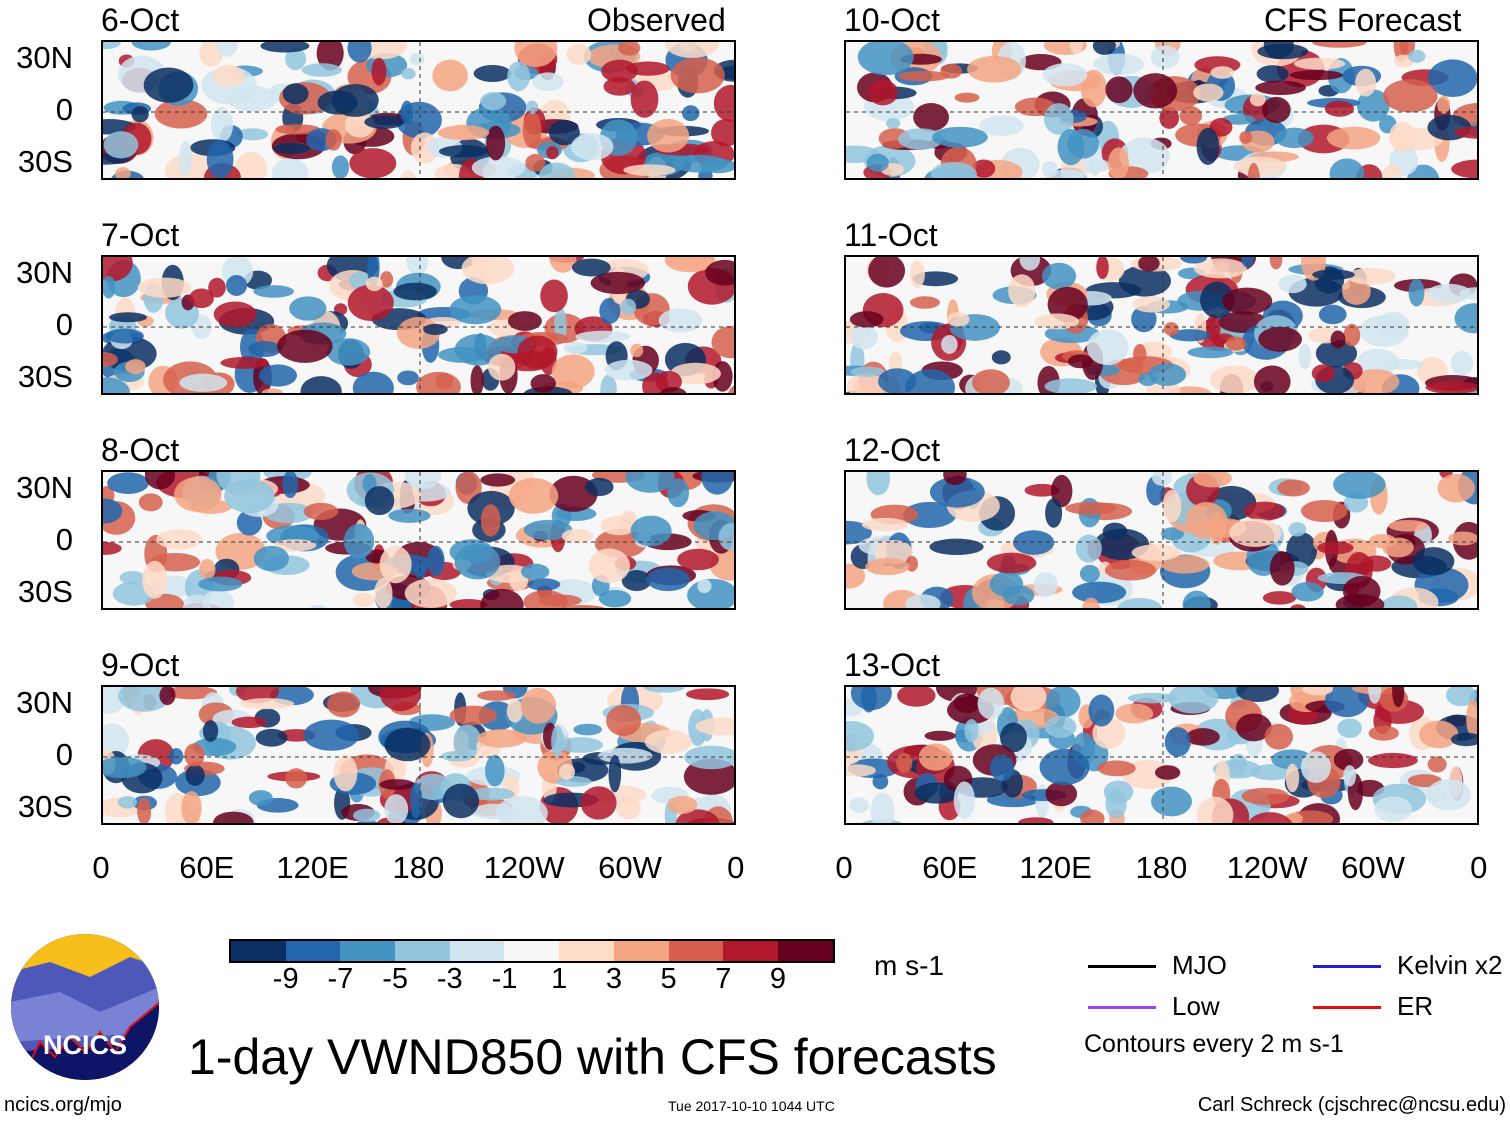  What do you see at coordinates (592, 1057) in the screenshot?
I see `figure-title: 1-day VWND850 with CFS forecasts` at bounding box center [592, 1057].